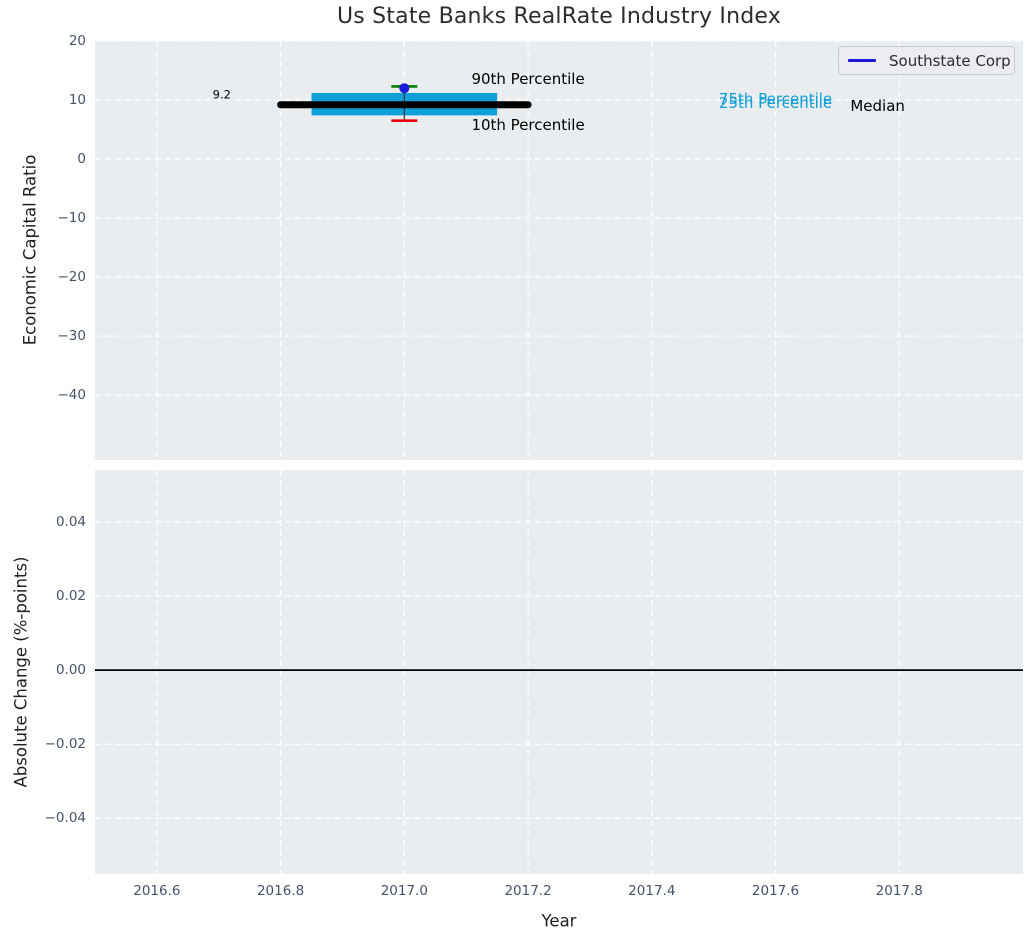 This screenshot has height=942, width=1034. I want to click on y-tick-label: −0.04, so click(65, 818).